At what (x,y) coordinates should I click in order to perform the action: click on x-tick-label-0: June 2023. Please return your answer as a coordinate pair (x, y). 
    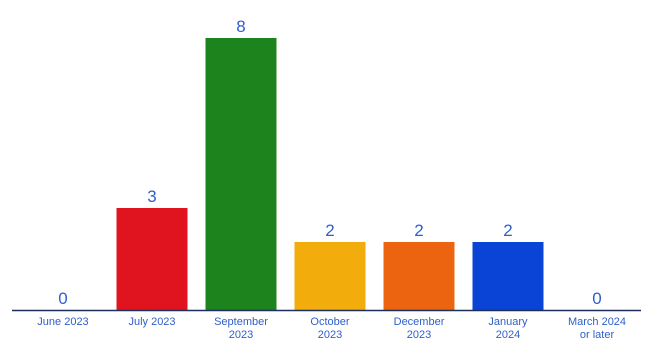
    Looking at the image, I should click on (62, 322).